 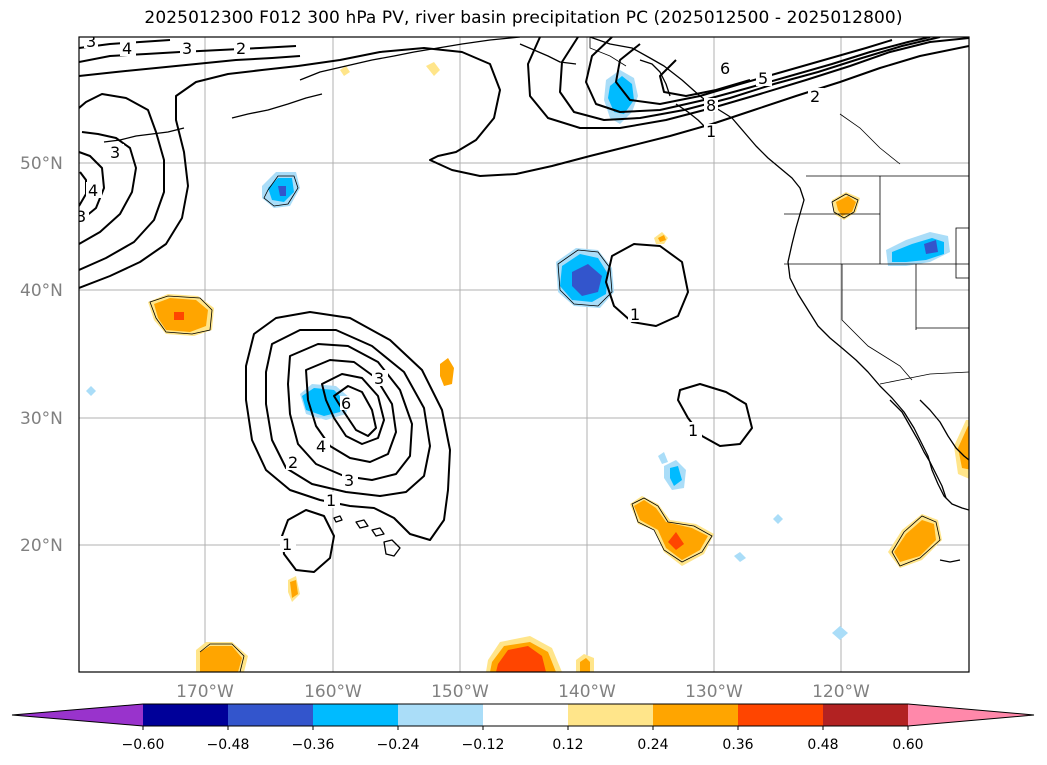 What do you see at coordinates (241, 48) in the screenshot?
I see `contour-label-4: 2` at bounding box center [241, 48].